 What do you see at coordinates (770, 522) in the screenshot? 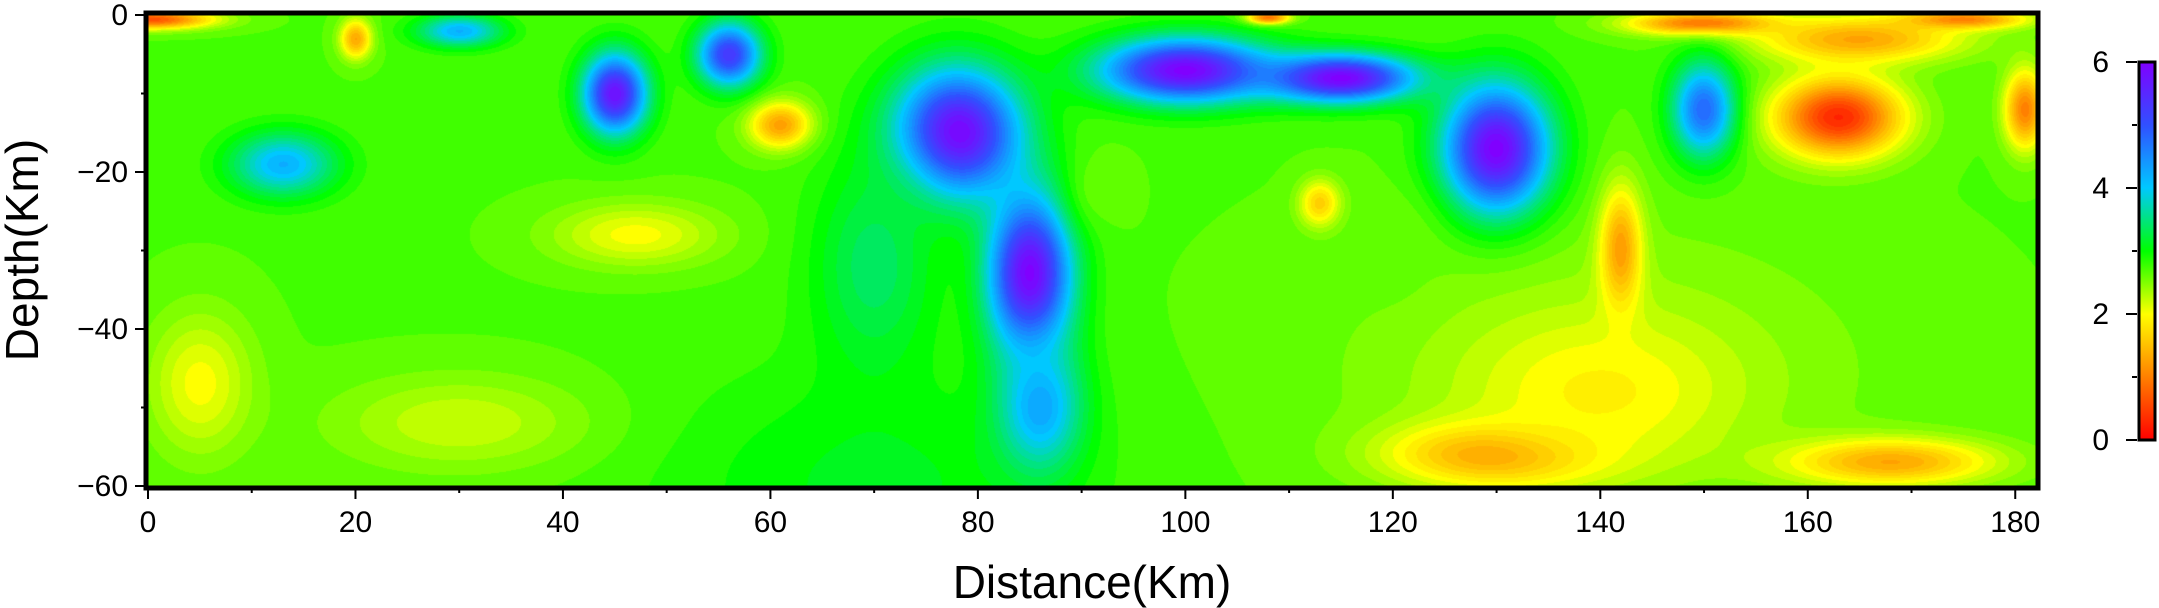
I see `x-tick-label: 60` at bounding box center [770, 522].